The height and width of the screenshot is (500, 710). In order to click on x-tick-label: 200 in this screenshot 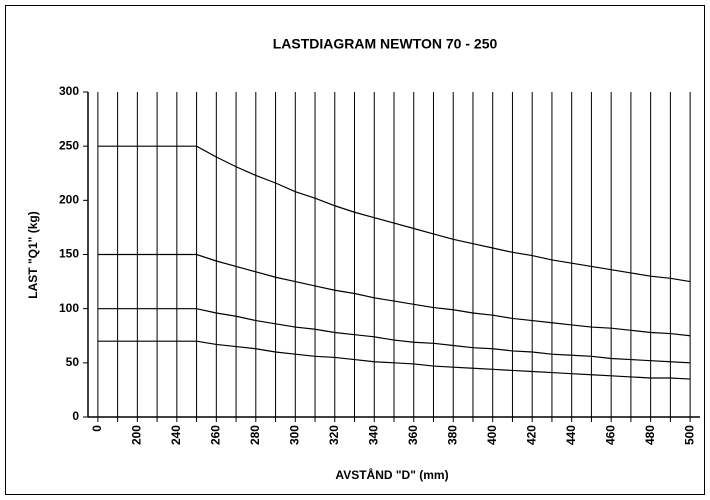, I will do `click(137, 435)`.